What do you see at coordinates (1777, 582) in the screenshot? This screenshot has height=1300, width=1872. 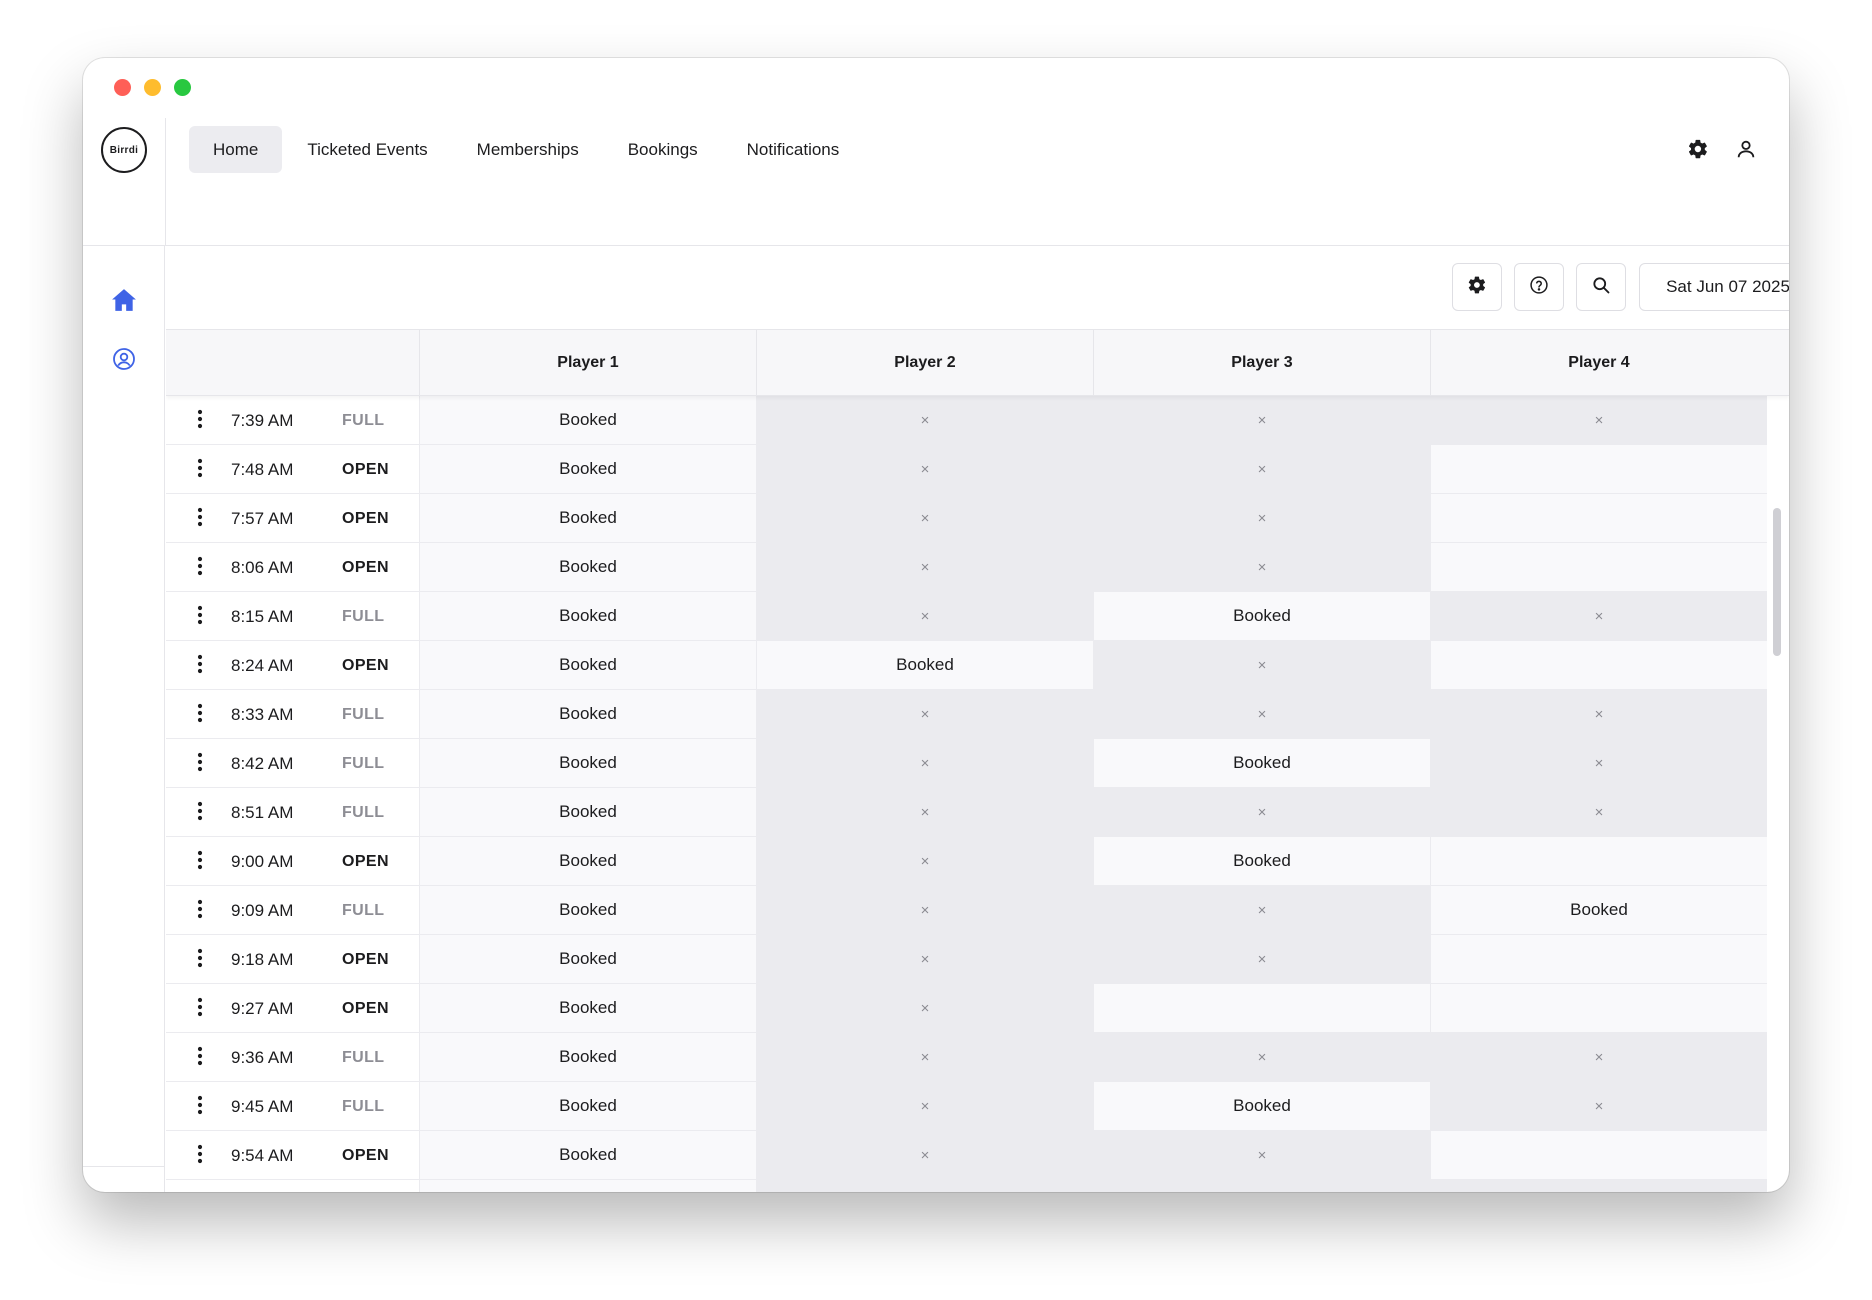 I see `grid-scrollbar` at bounding box center [1777, 582].